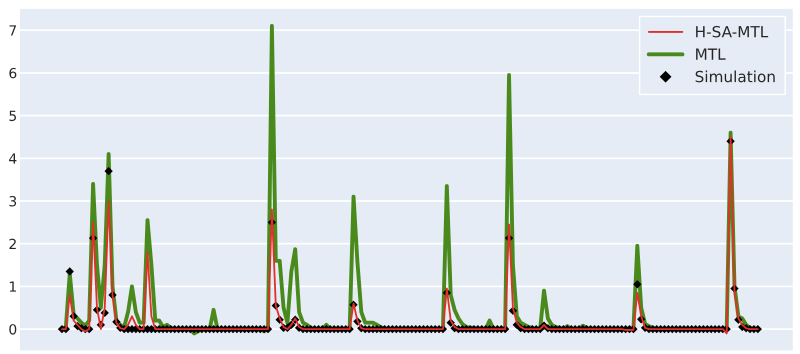 The width and height of the screenshot is (800, 354). What do you see at coordinates (13, 287) in the screenshot?
I see `y-tick-label: 1` at bounding box center [13, 287].